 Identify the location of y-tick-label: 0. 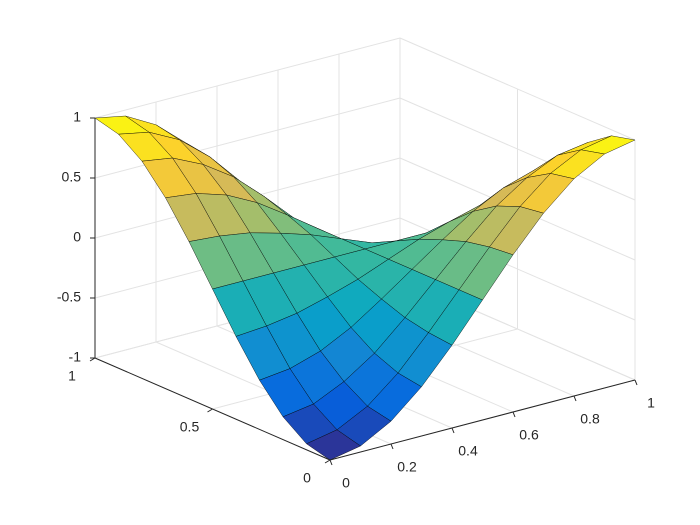
(307, 478).